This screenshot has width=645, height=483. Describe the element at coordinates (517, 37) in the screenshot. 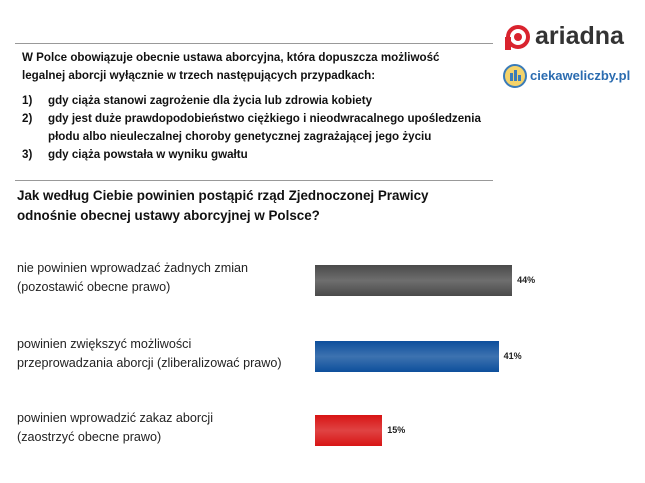

I see `brand-icon` at that location.